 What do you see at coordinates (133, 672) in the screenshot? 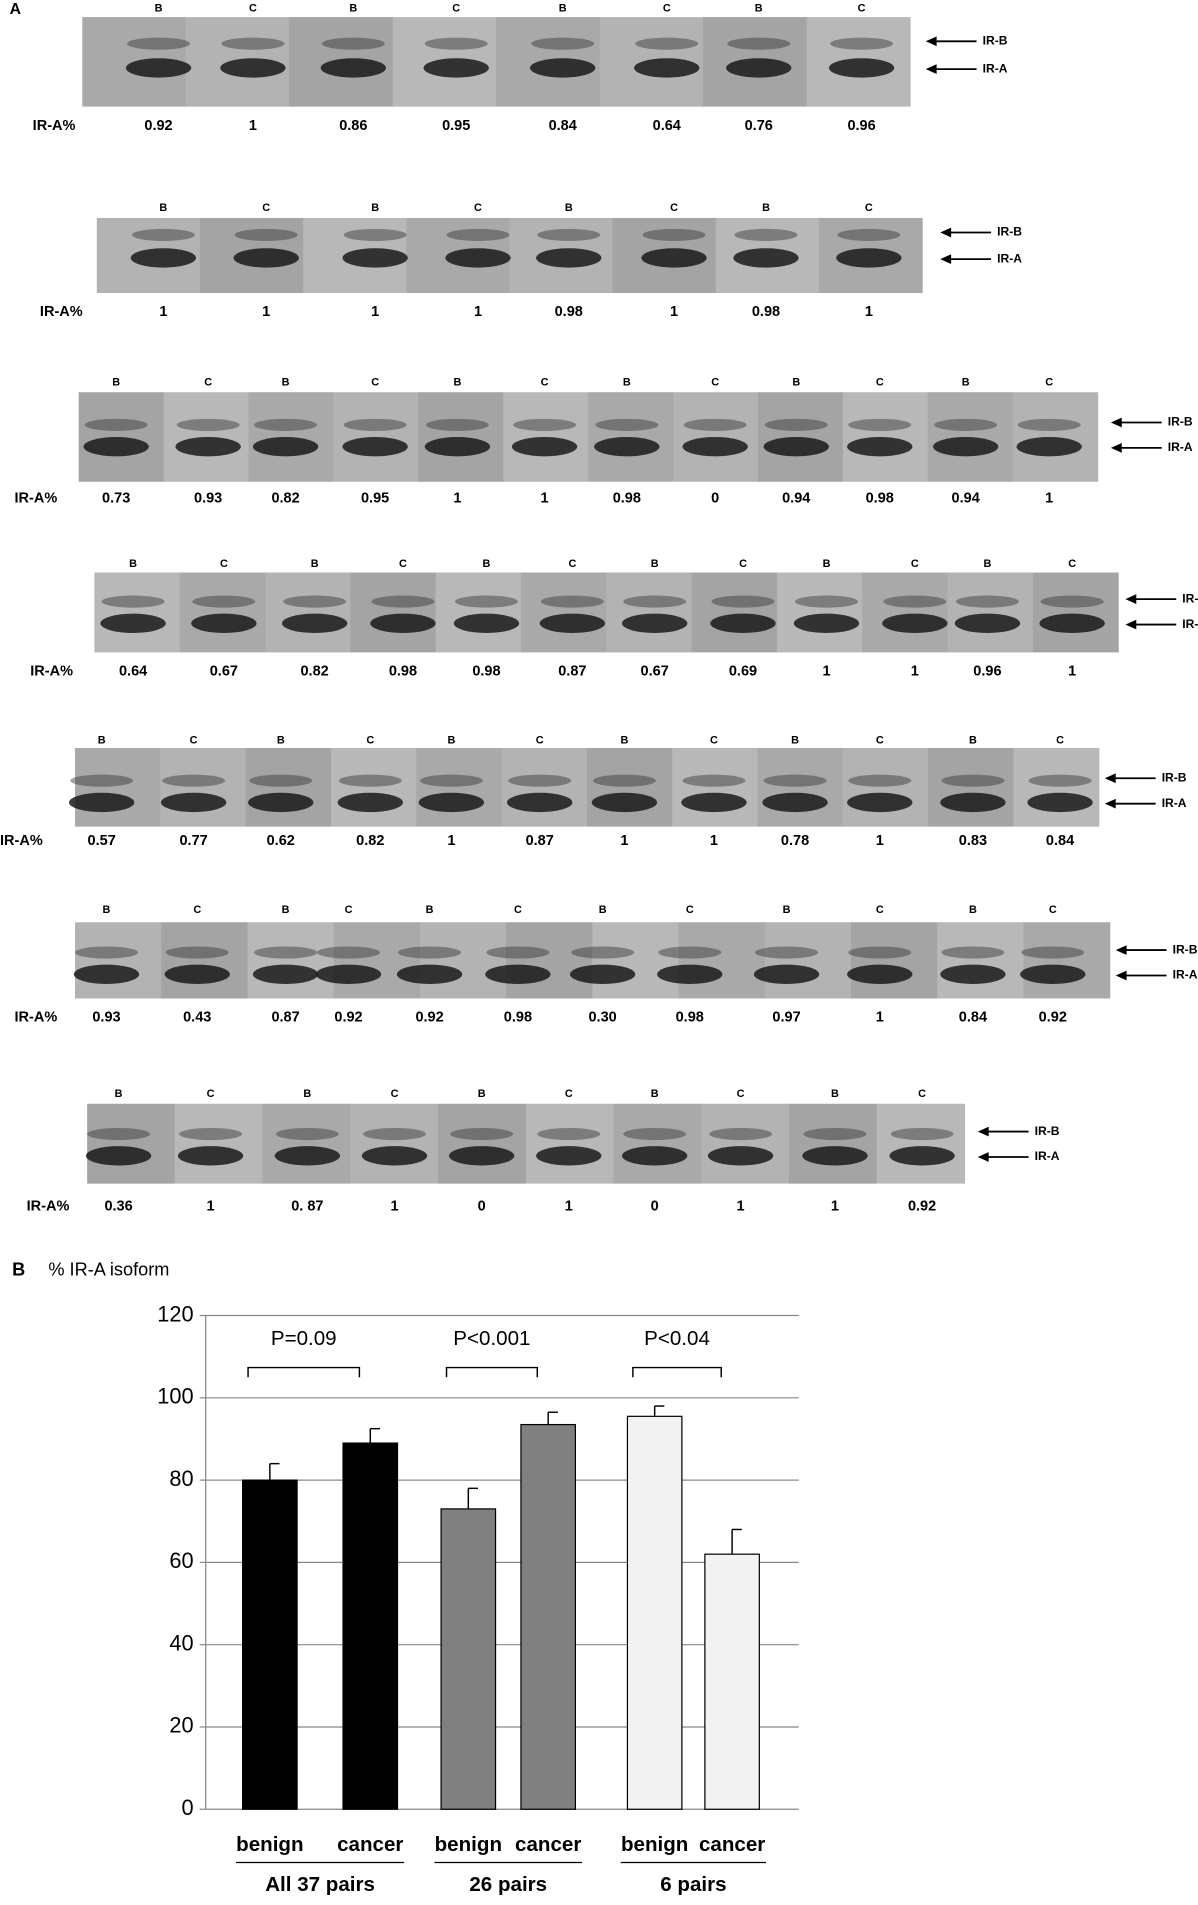
I see `ir-a-value: 0.64` at bounding box center [133, 672].